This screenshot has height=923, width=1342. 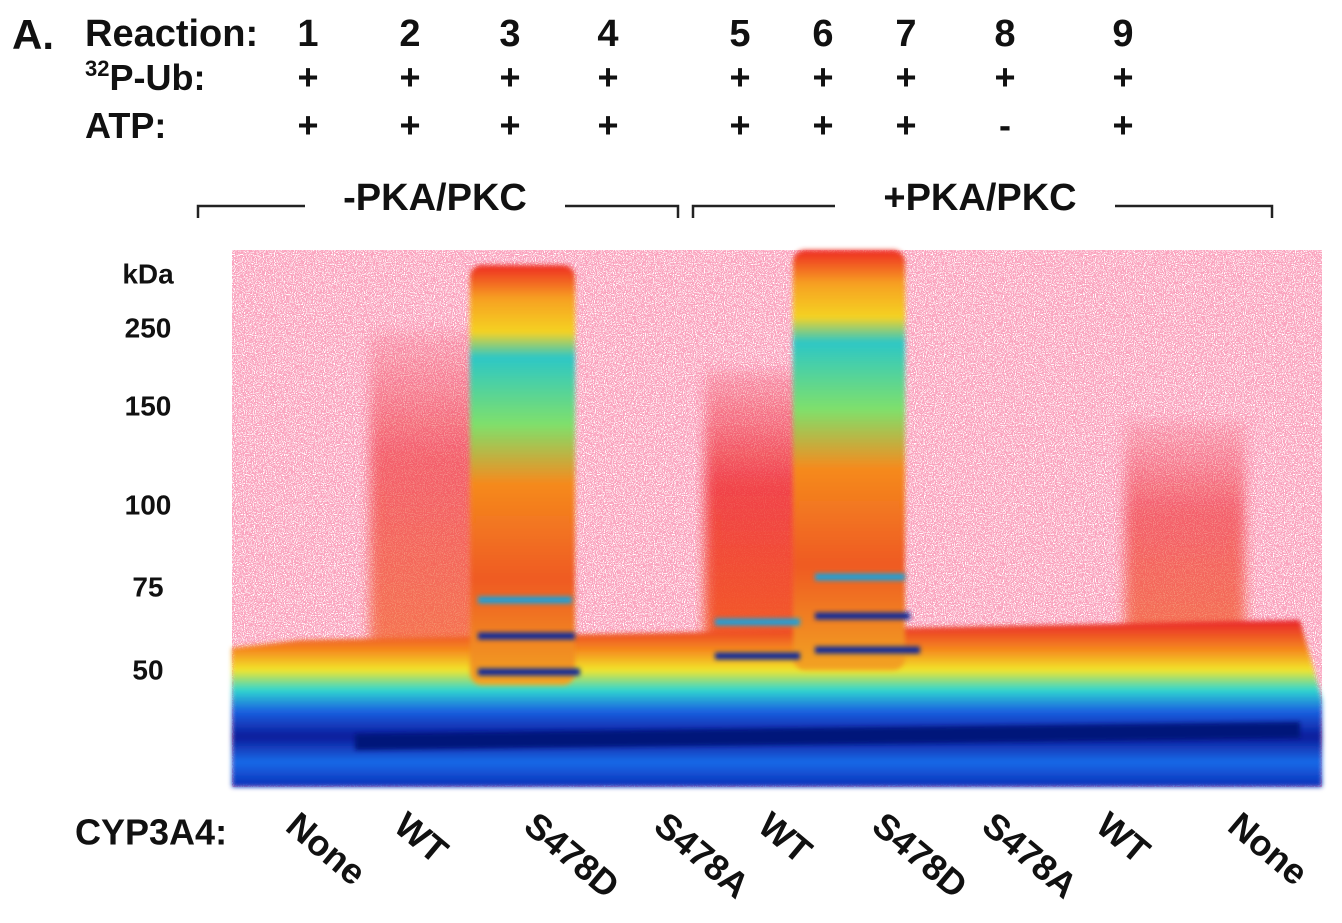 I want to click on row-value: 9, so click(x=1122, y=34).